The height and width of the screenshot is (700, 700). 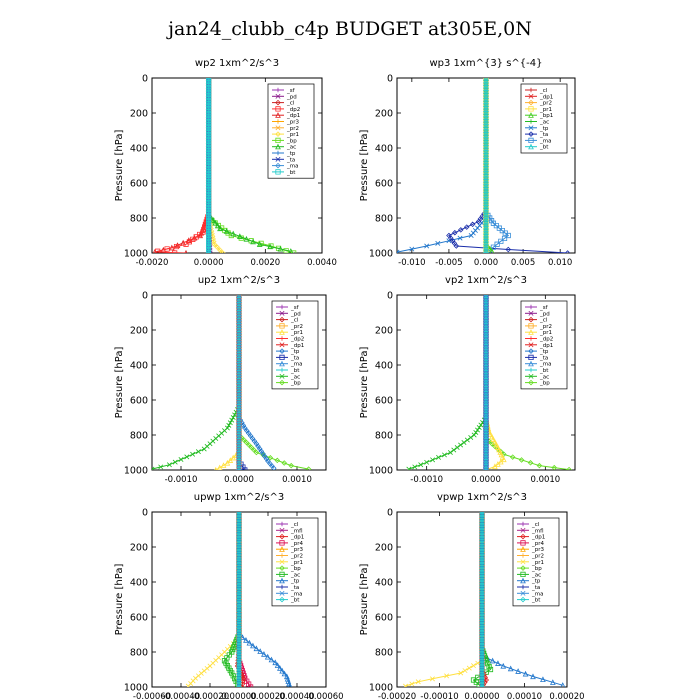 I want to click on x-tick-label: 0.00020, so click(x=566, y=696).